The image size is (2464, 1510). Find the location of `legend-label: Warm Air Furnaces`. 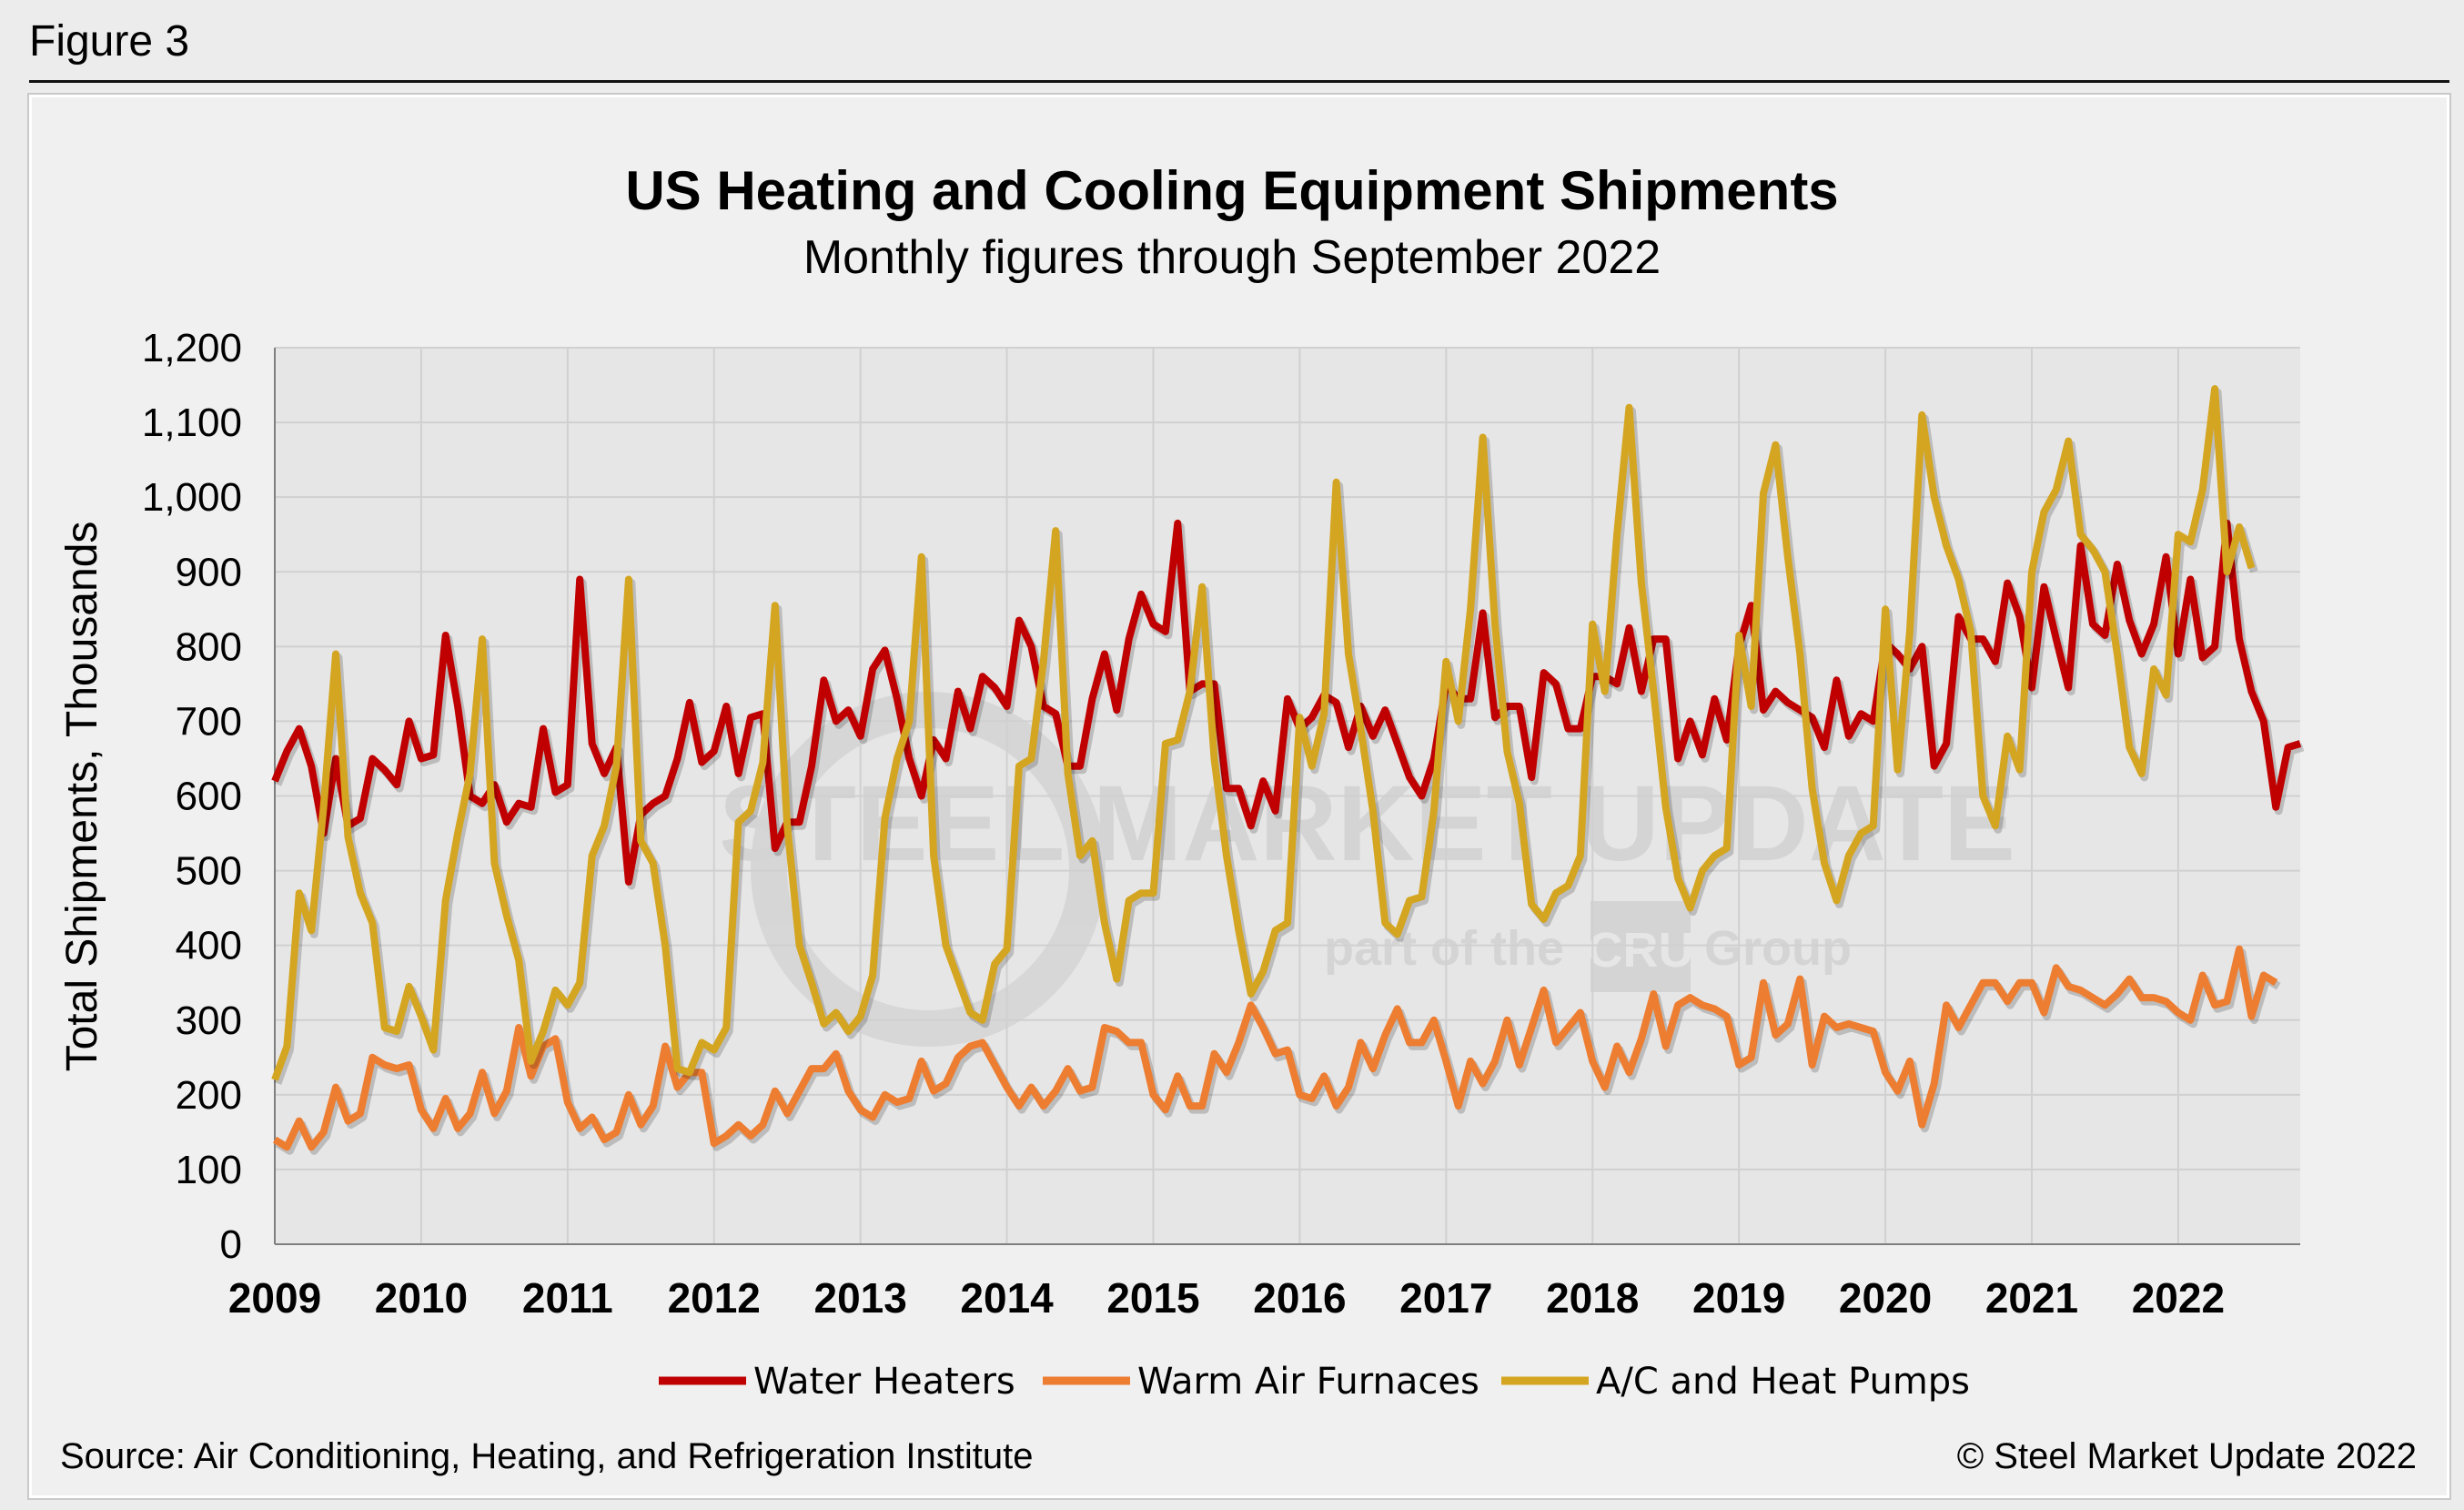

legend-label: Warm Air Furnaces is located at coordinates (1308, 1382).